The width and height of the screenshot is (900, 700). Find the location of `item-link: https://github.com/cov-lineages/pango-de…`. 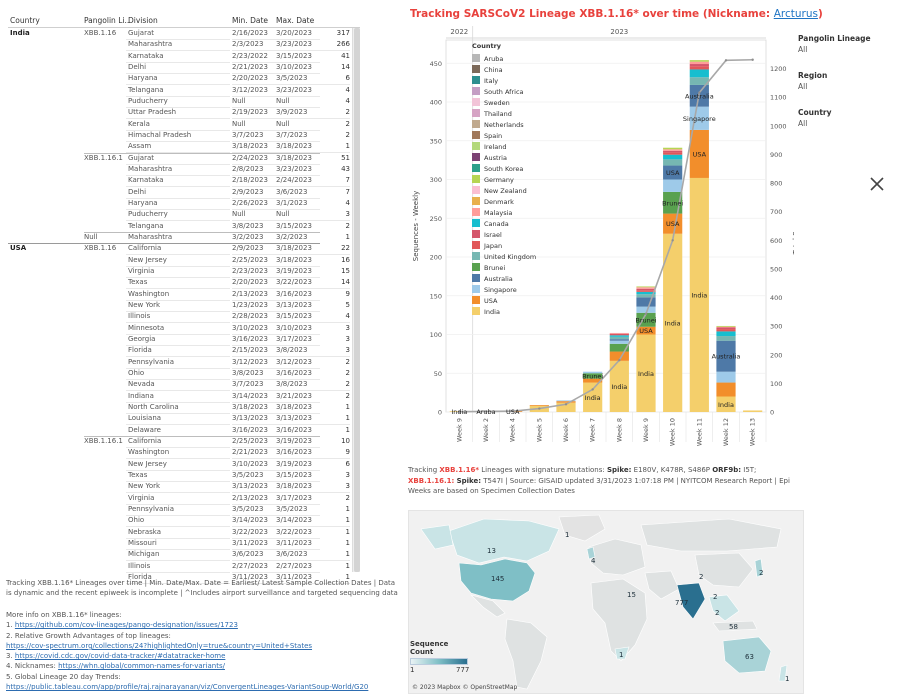

item-link: https://github.com/cov-lineages/pango-de… is located at coordinates (126, 625).